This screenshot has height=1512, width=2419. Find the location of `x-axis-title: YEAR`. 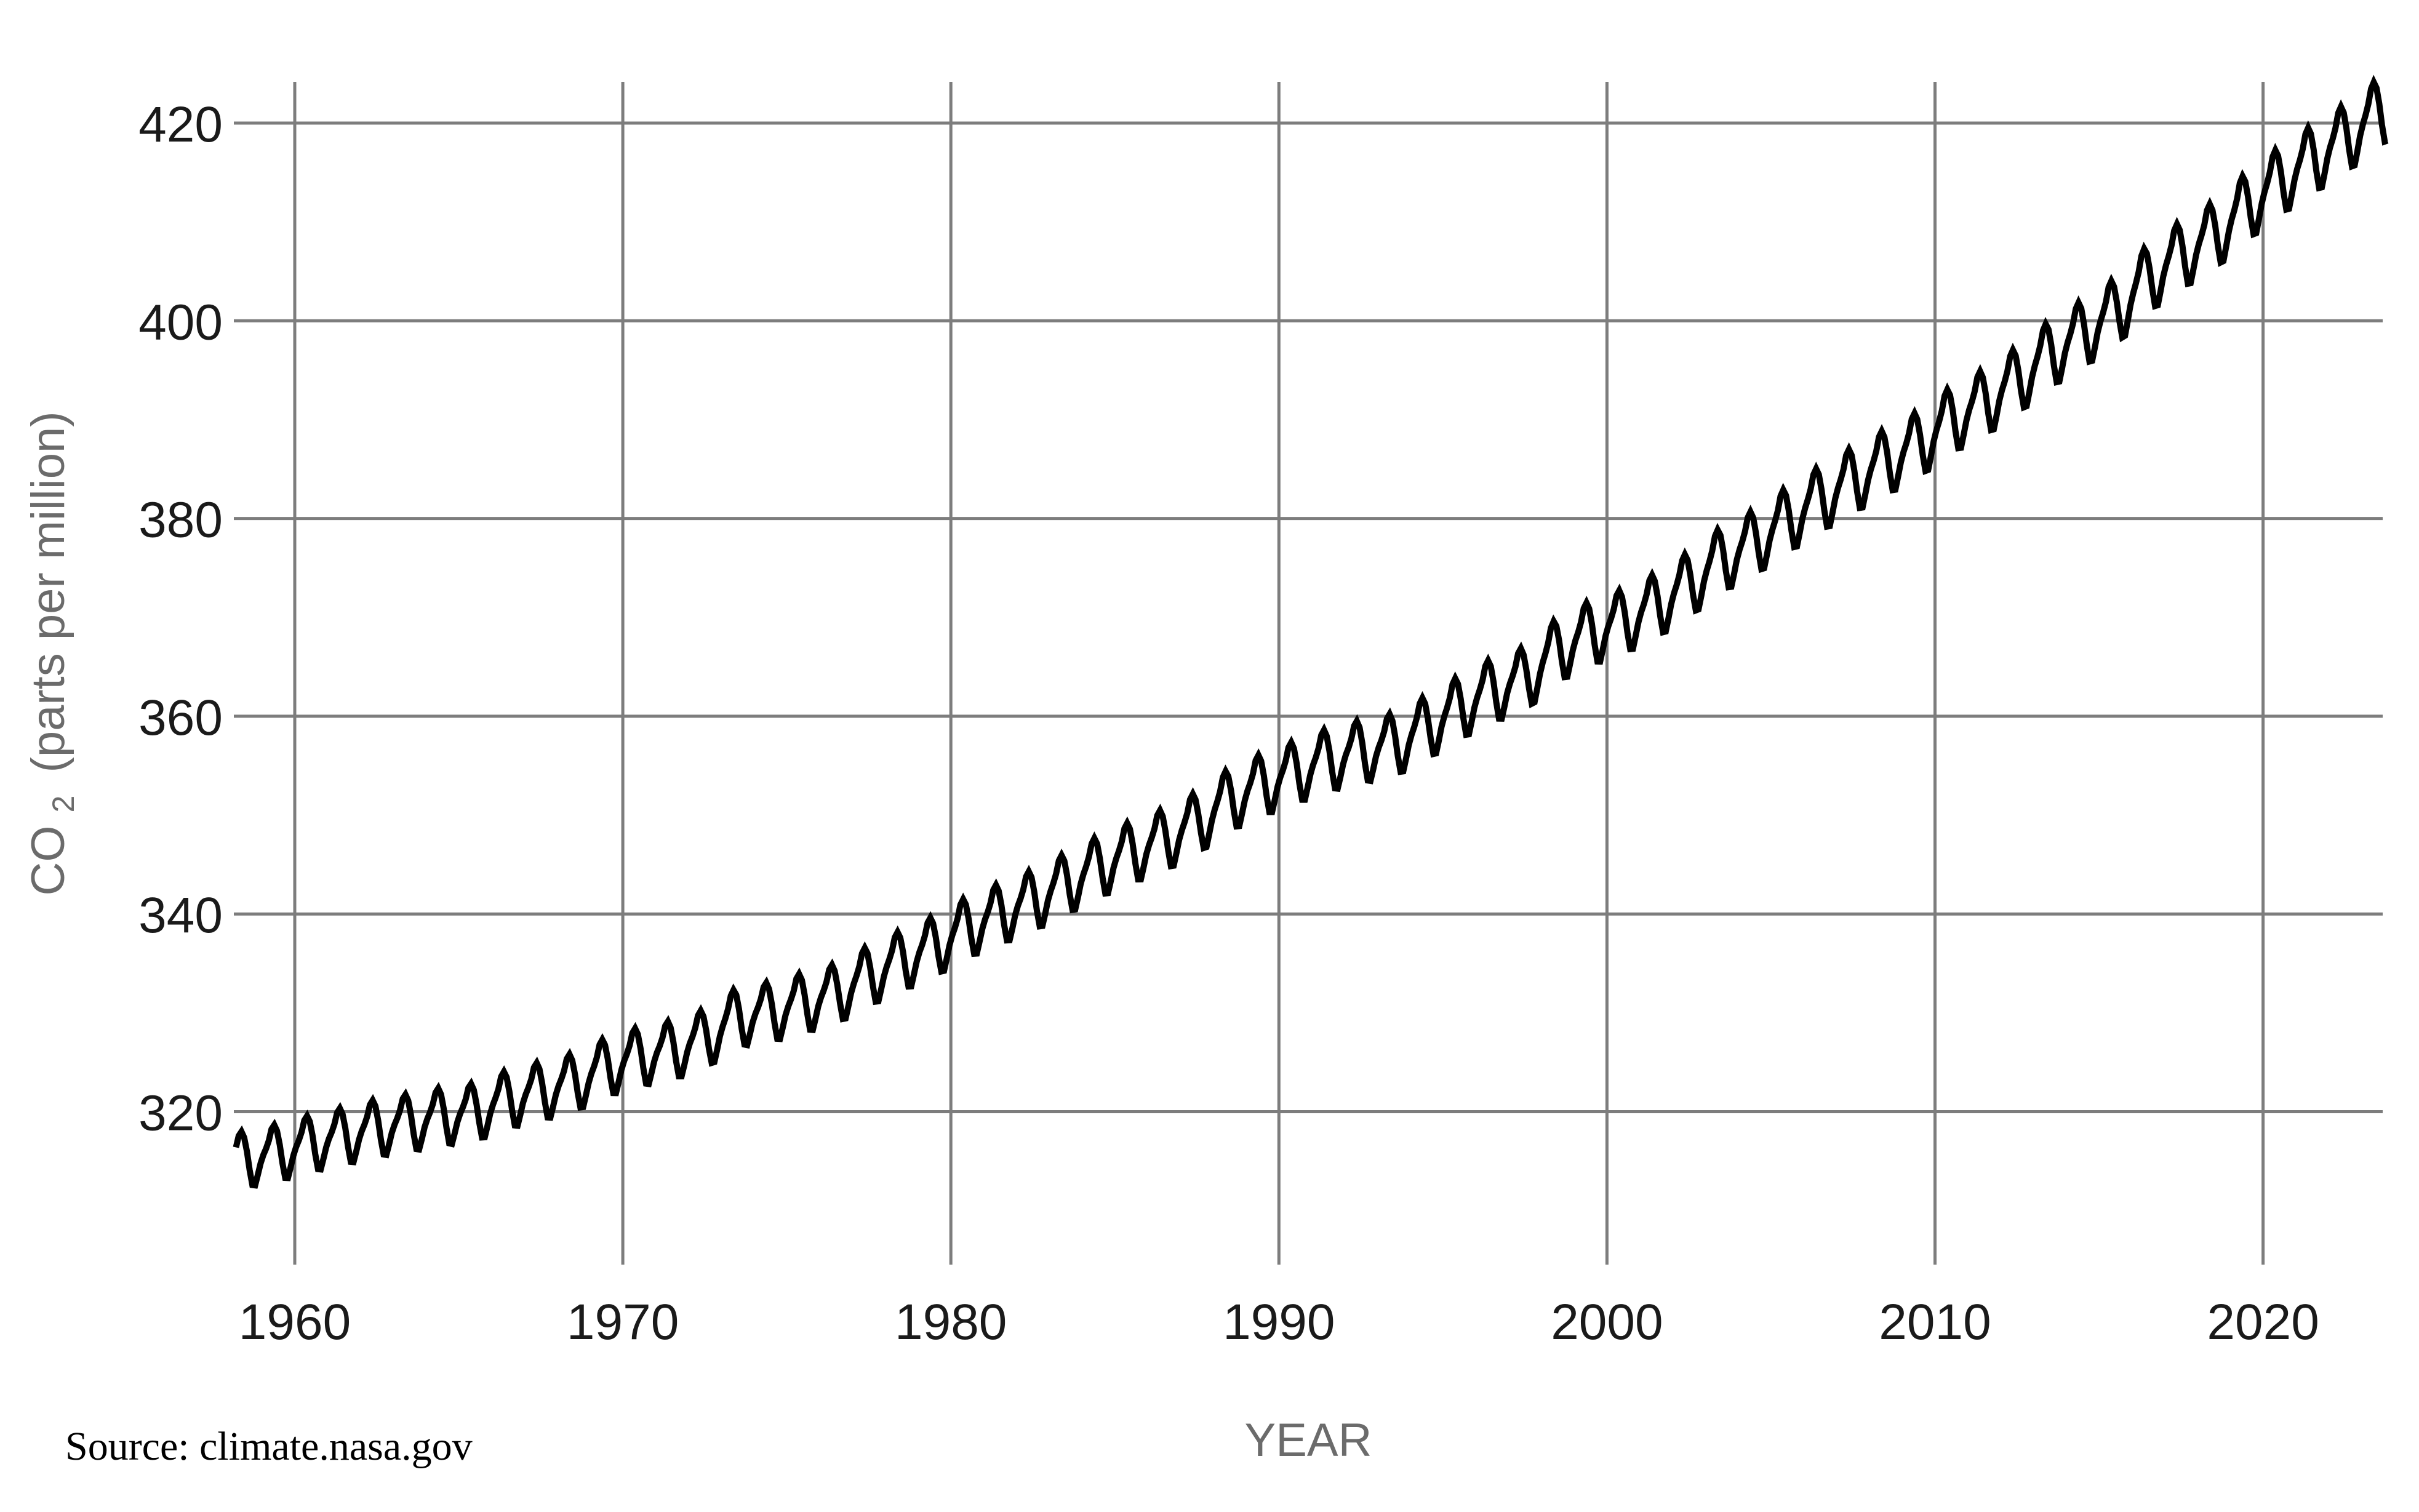

x-axis-title: YEAR is located at coordinates (1309, 1440).